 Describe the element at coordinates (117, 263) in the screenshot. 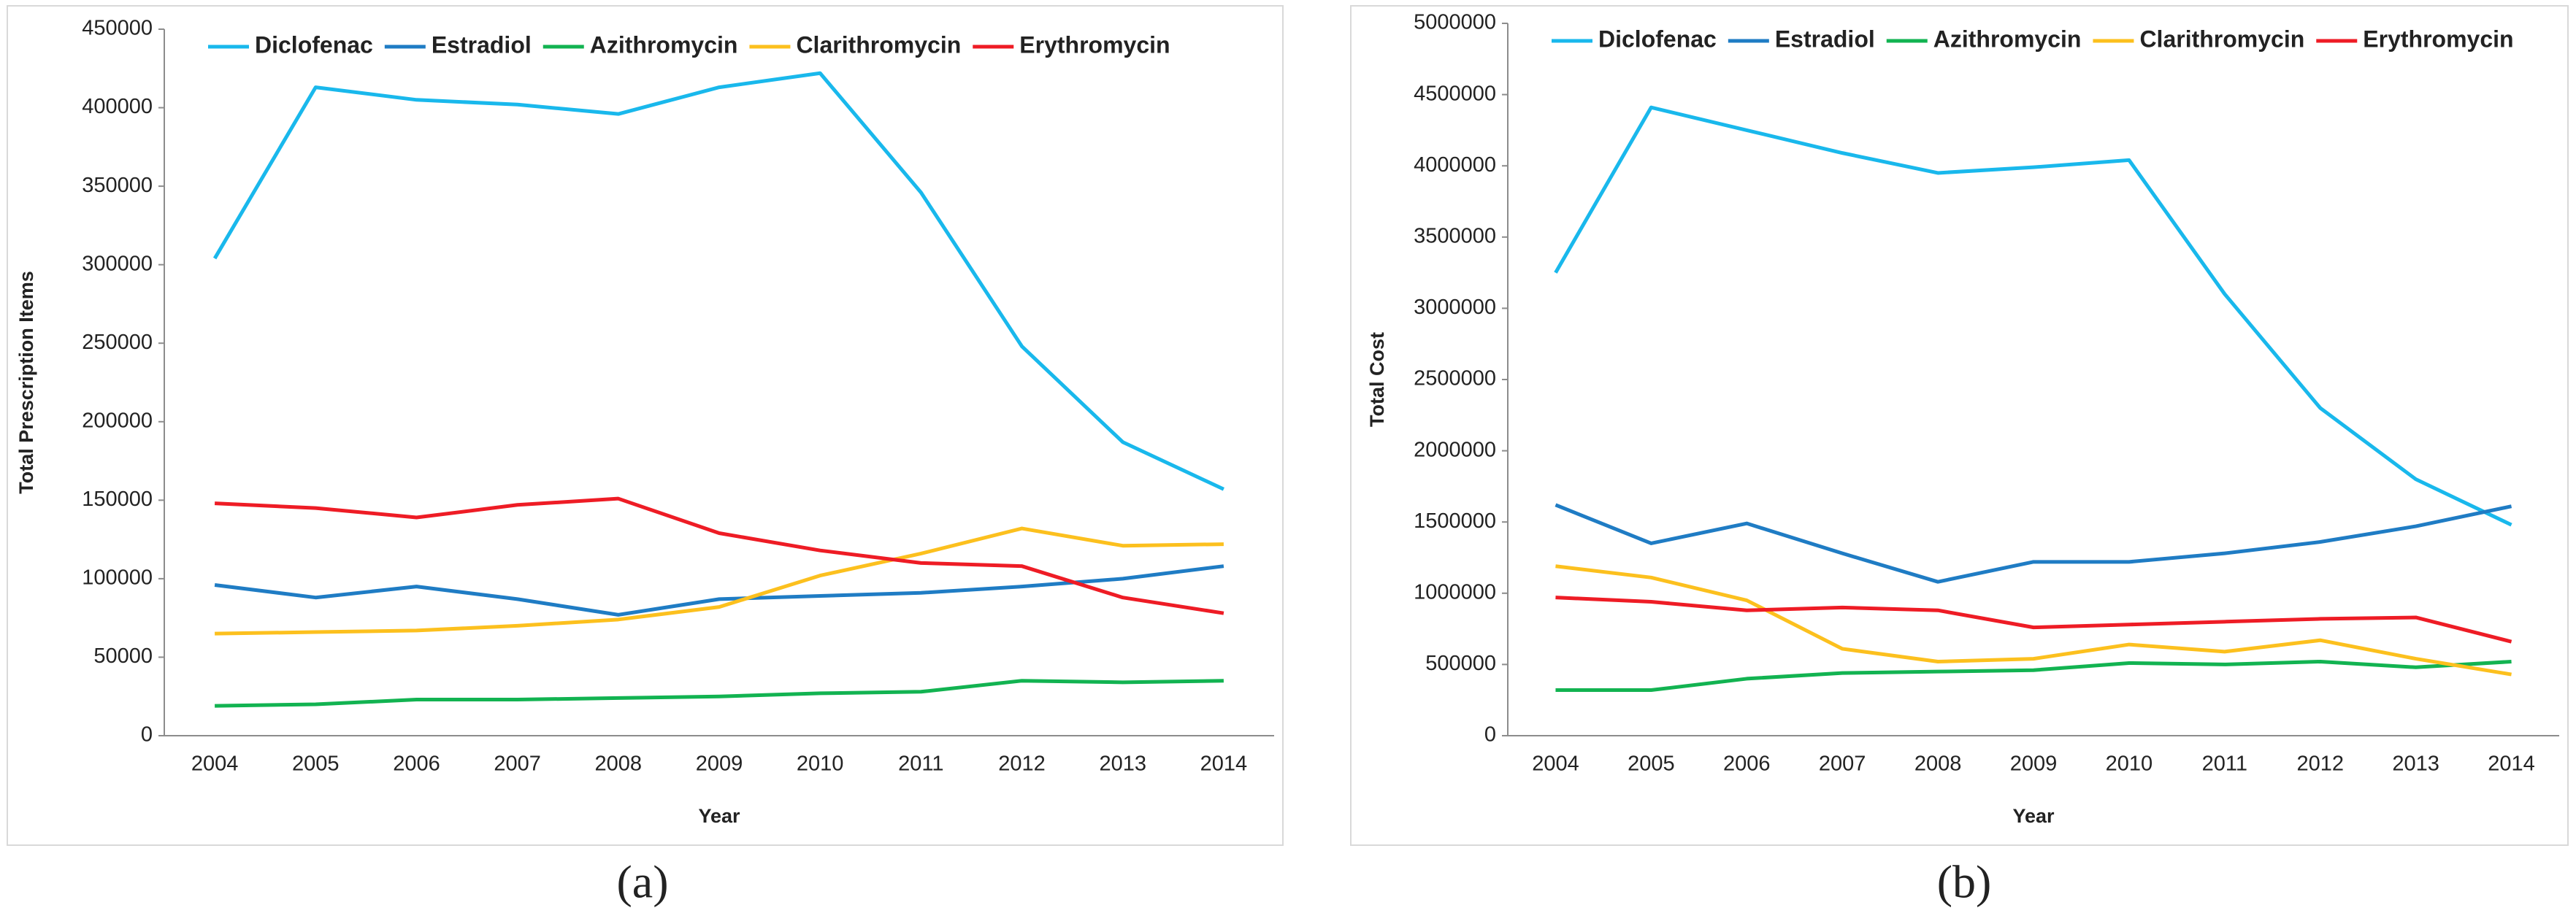

I see `y-tick-label: 300000` at that location.